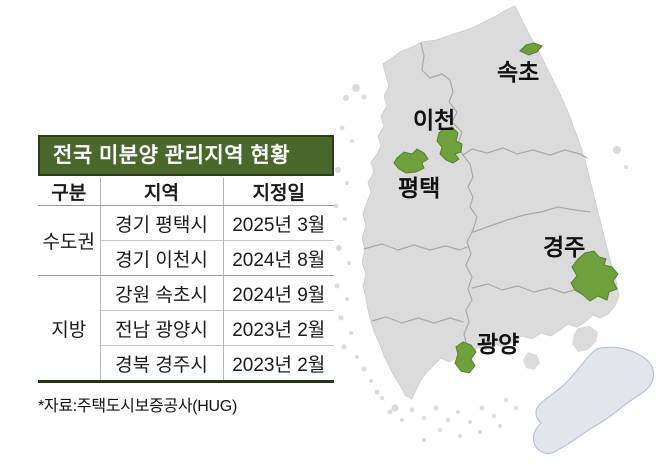 The height and width of the screenshot is (465, 658). What do you see at coordinates (186, 155) in the screenshot?
I see `table-title: 전국 미분양 관리지역 현황` at bounding box center [186, 155].